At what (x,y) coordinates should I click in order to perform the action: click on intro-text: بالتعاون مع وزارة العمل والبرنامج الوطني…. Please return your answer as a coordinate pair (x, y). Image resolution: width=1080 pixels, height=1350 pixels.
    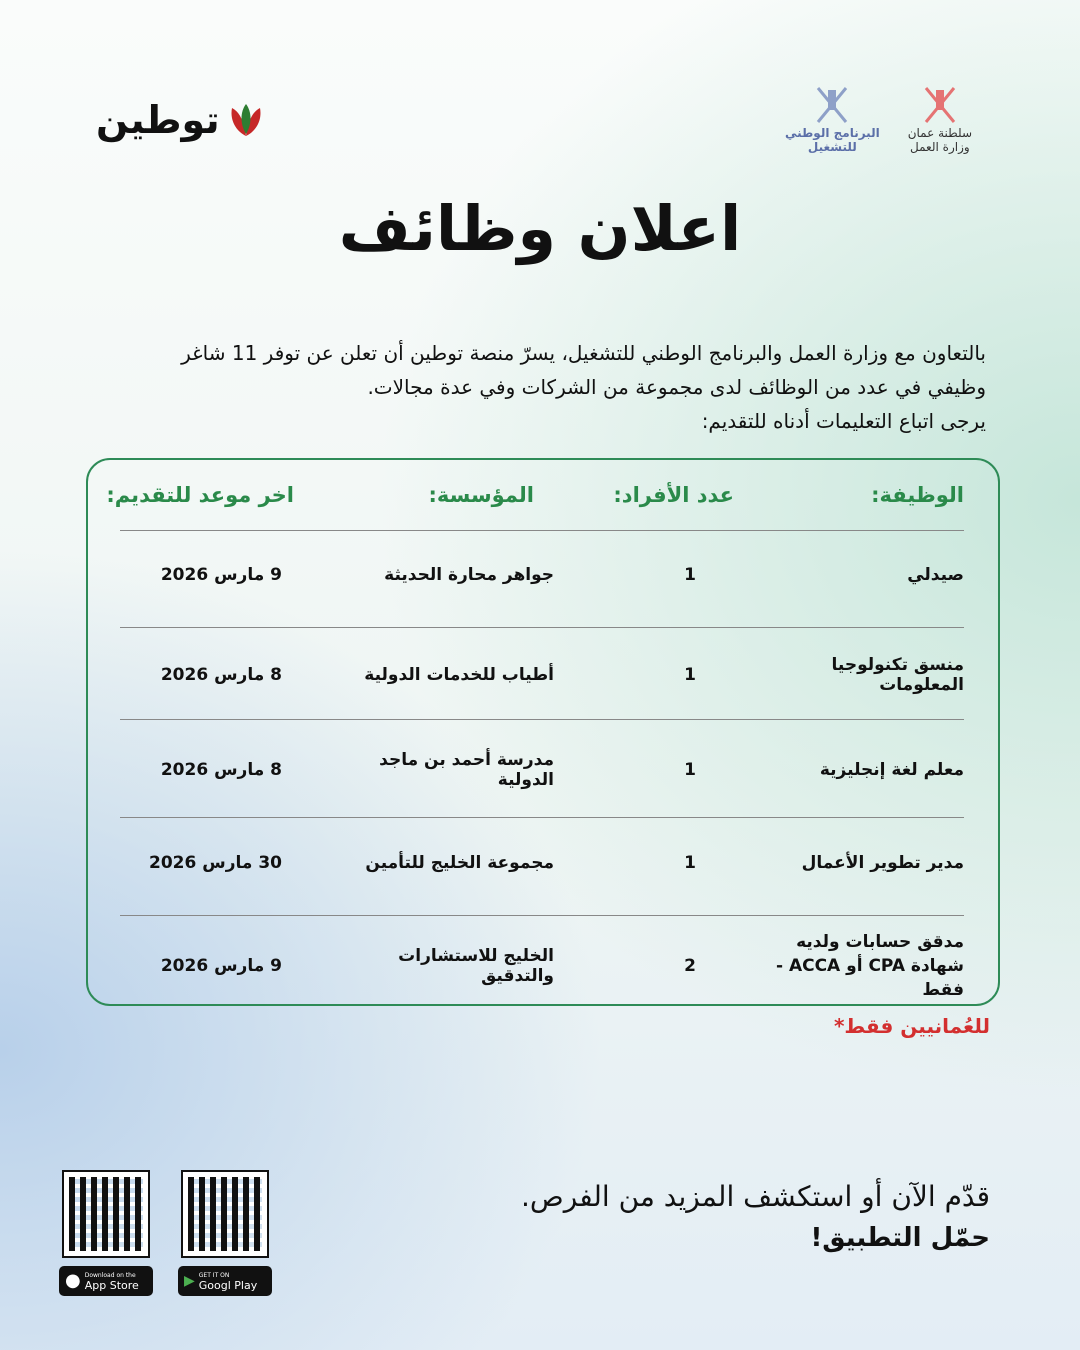
    Looking at the image, I should click on (583, 387).